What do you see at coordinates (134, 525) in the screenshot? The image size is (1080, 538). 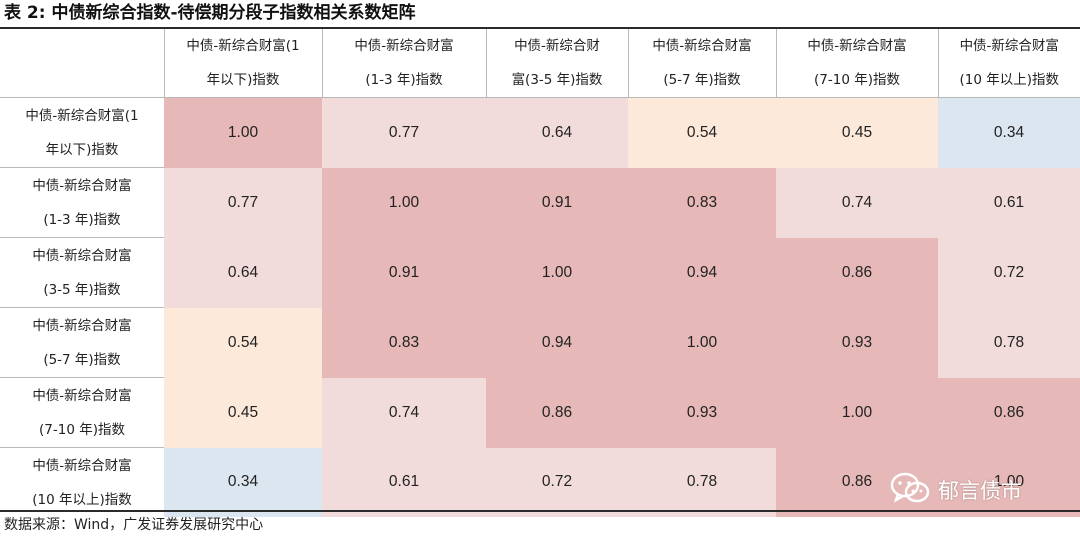 I see `source-note: 数据来源：Wind，广发证券发展研究中心` at bounding box center [134, 525].